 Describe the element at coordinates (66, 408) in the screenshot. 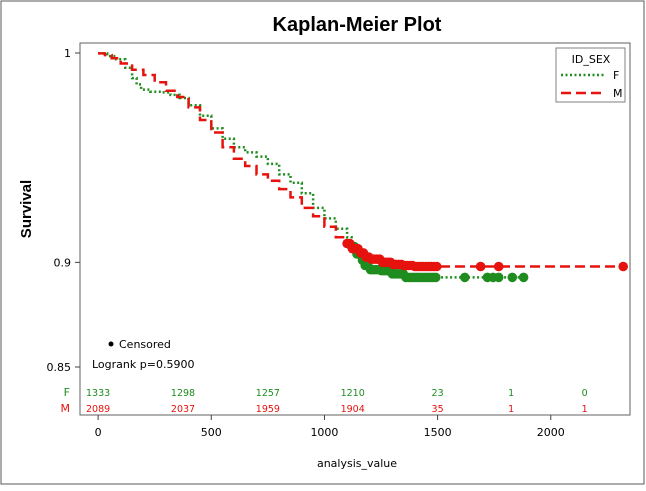

I see `risk-row-label: M` at that location.